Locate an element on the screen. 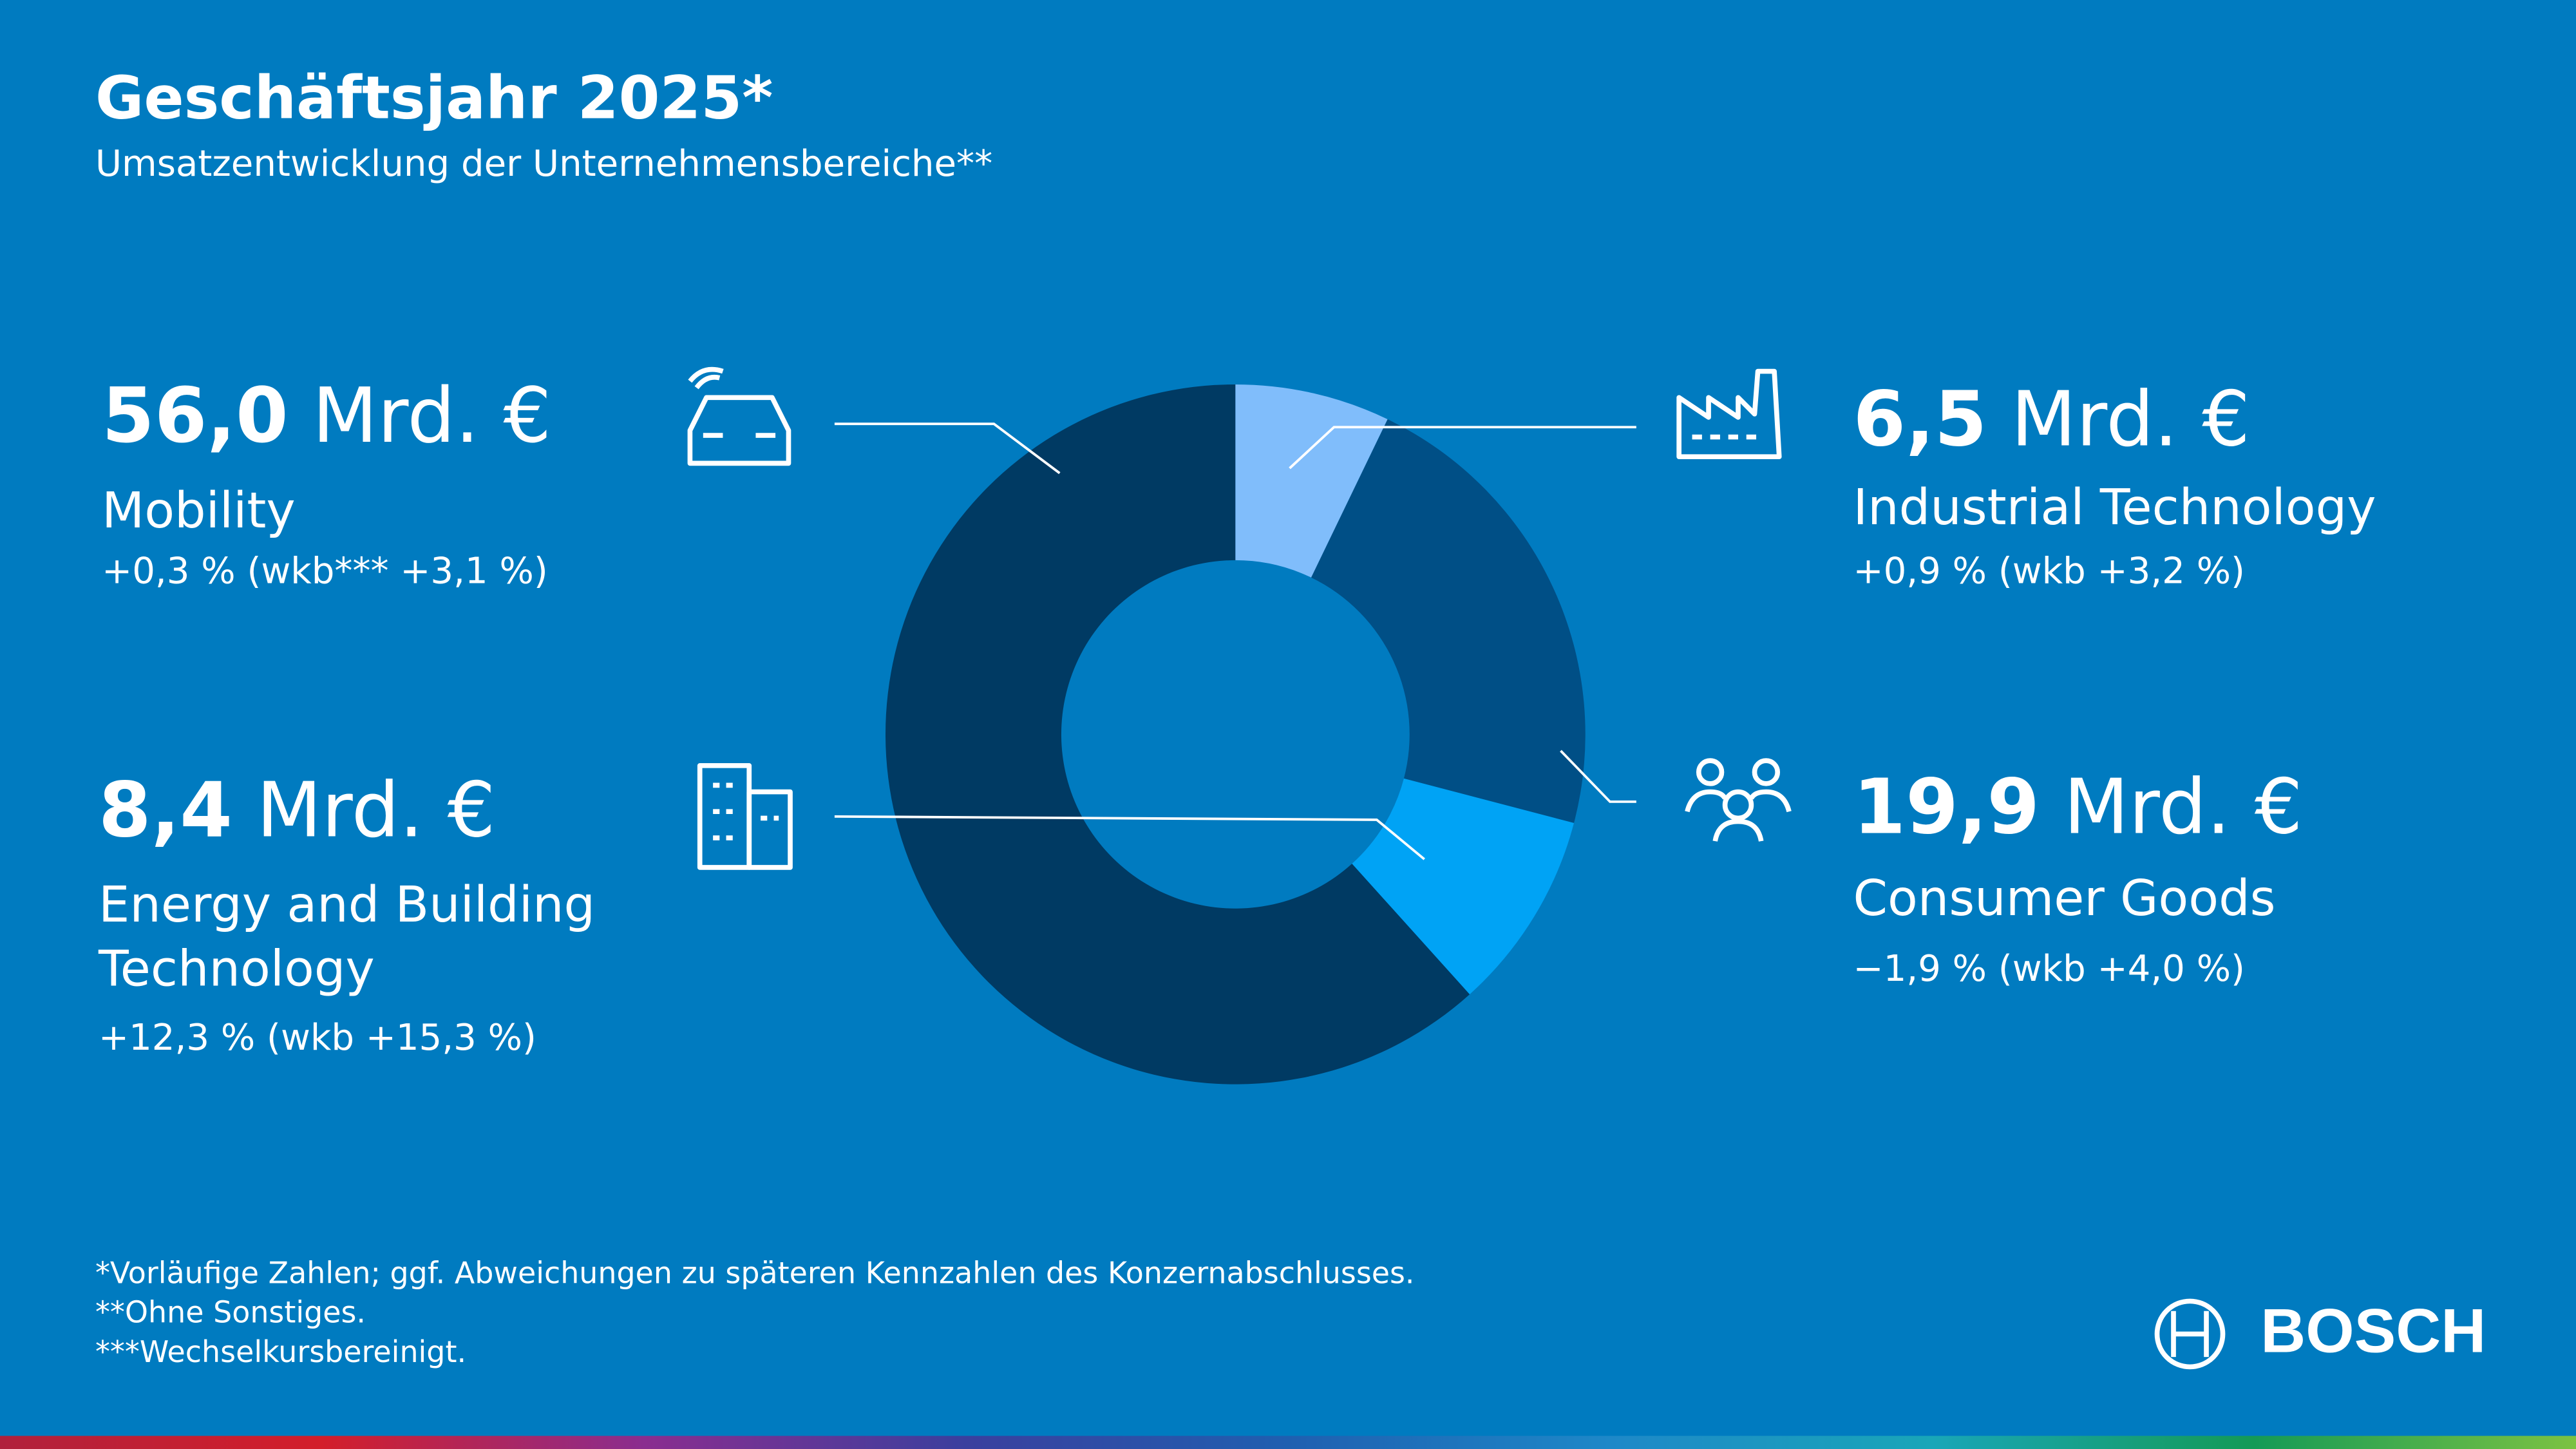 Image resolution: width=2576 pixels, height=1449 pixels. value-label: 19,9 Mrd. € is located at coordinates (2078, 807).